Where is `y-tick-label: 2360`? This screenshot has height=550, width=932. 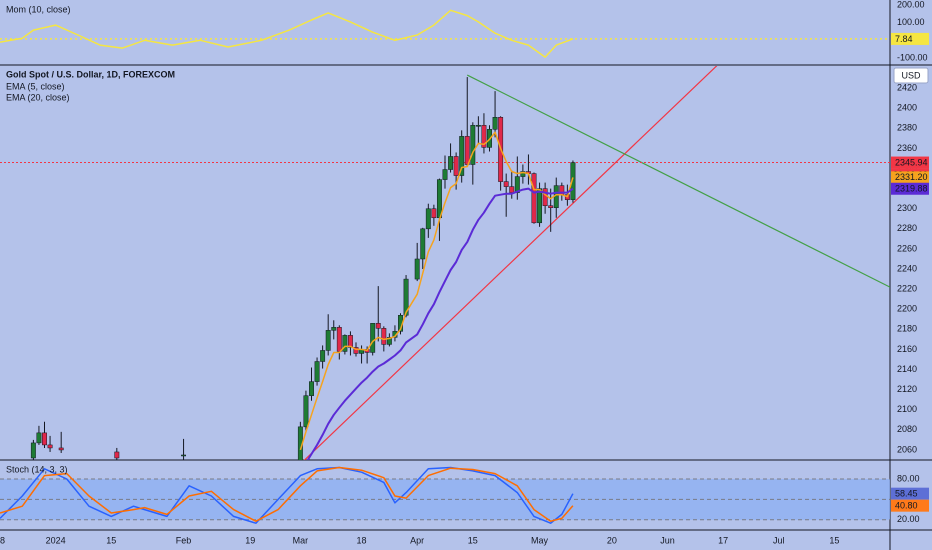 y-tick-label: 2360 is located at coordinates (907, 148).